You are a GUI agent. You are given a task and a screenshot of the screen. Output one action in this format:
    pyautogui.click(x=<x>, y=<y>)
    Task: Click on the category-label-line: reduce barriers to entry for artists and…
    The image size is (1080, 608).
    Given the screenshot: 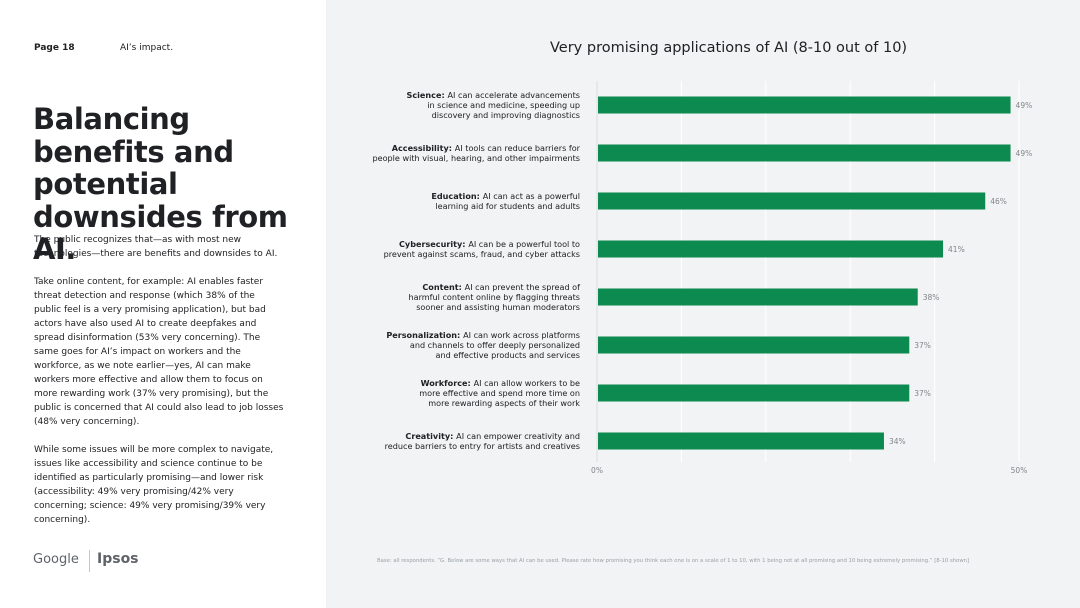 What is the action you would take?
    pyautogui.click(x=482, y=446)
    